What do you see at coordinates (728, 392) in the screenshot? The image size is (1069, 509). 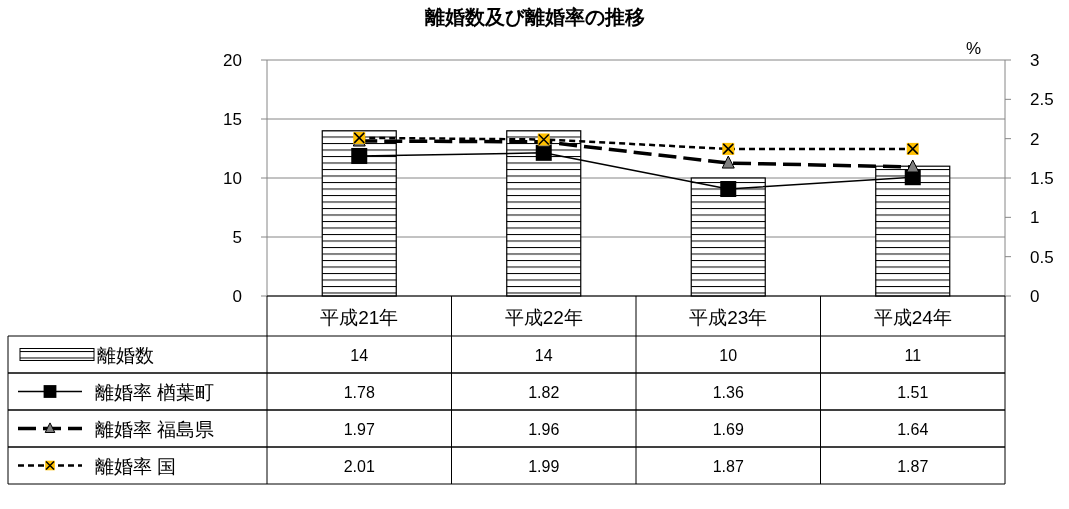 I see `data-label: 1.36` at bounding box center [728, 392].